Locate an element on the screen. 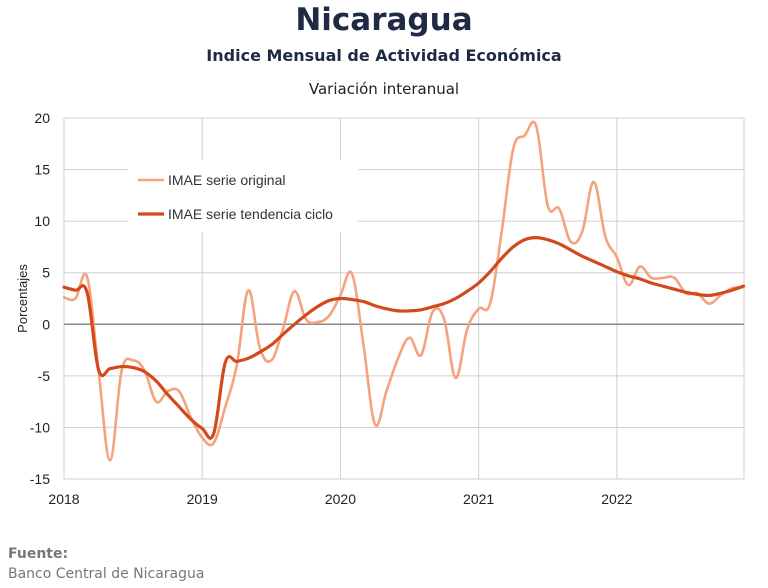 The image size is (768, 588). x-tick-label: 2019 is located at coordinates (202, 499).